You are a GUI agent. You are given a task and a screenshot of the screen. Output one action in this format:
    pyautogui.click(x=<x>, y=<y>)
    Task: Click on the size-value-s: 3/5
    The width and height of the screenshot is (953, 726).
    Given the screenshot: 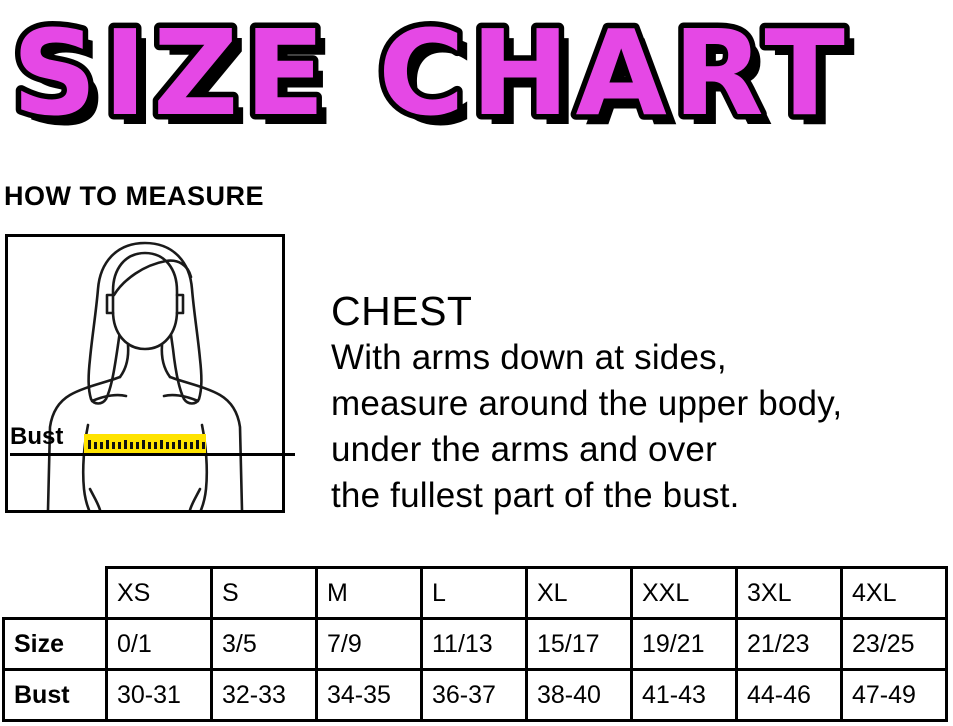 What is the action you would take?
    pyautogui.click(x=264, y=644)
    